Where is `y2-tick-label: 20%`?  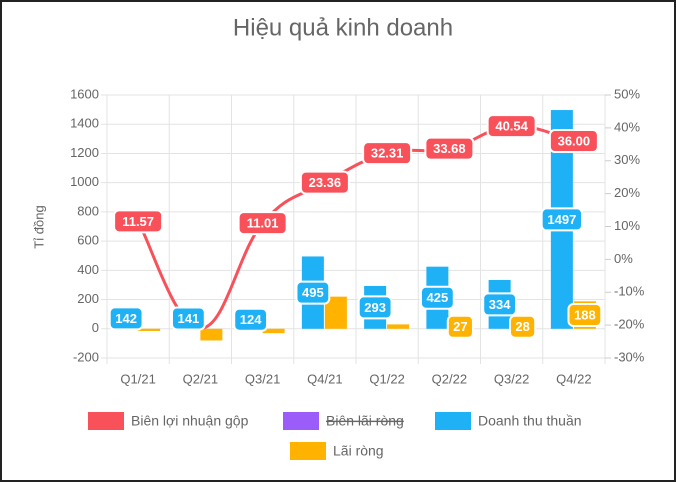 y2-tick-label: 20% is located at coordinates (627, 192).